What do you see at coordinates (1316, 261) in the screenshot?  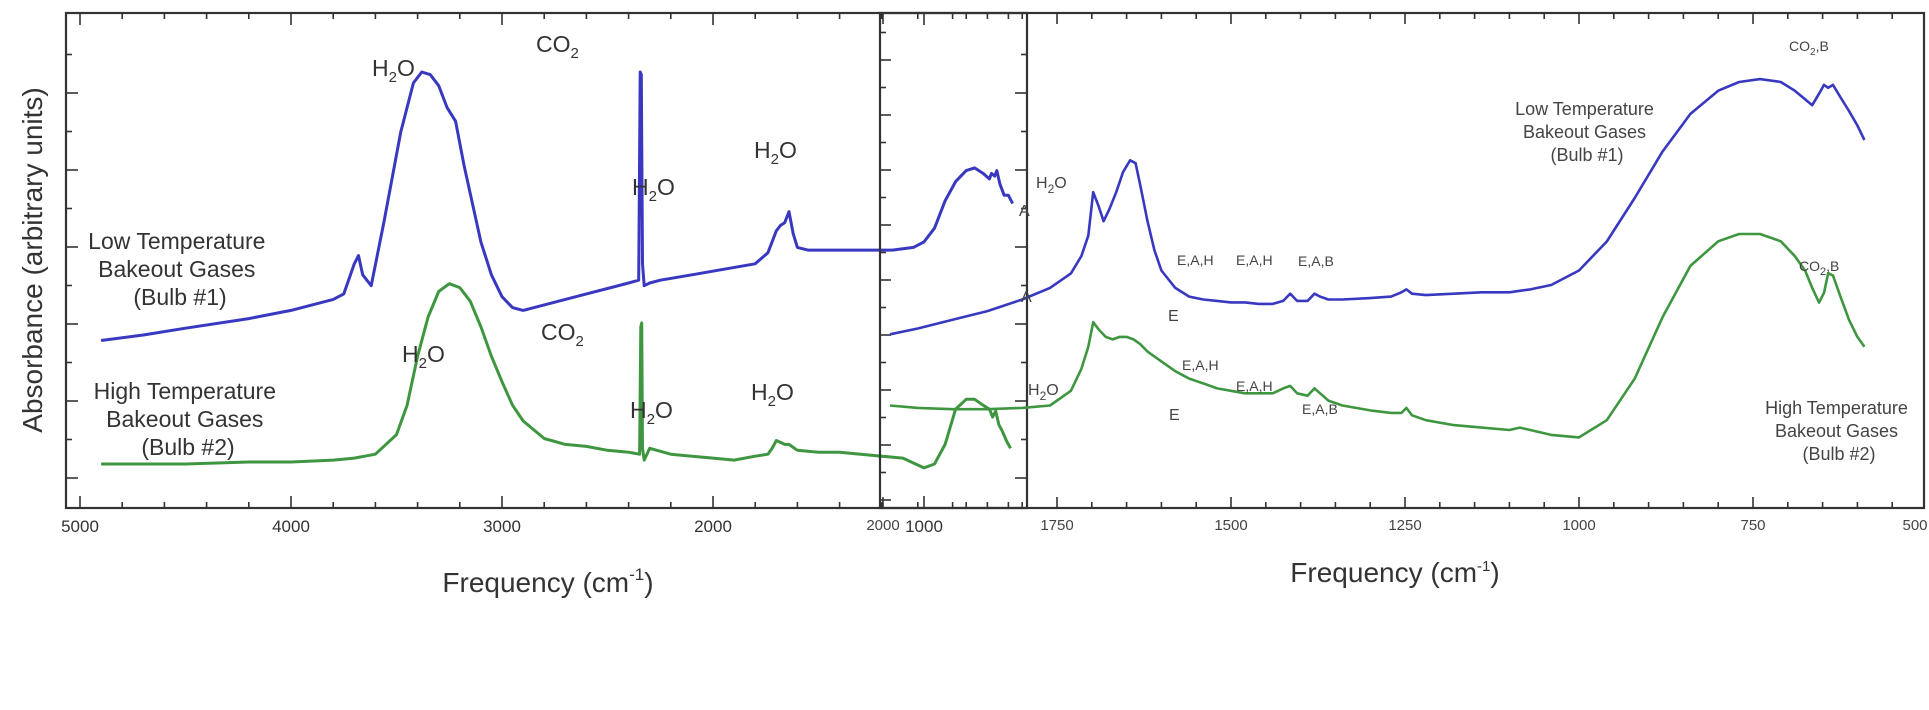 I see `right-peak-eab-upper: E,A,B` at bounding box center [1316, 261].